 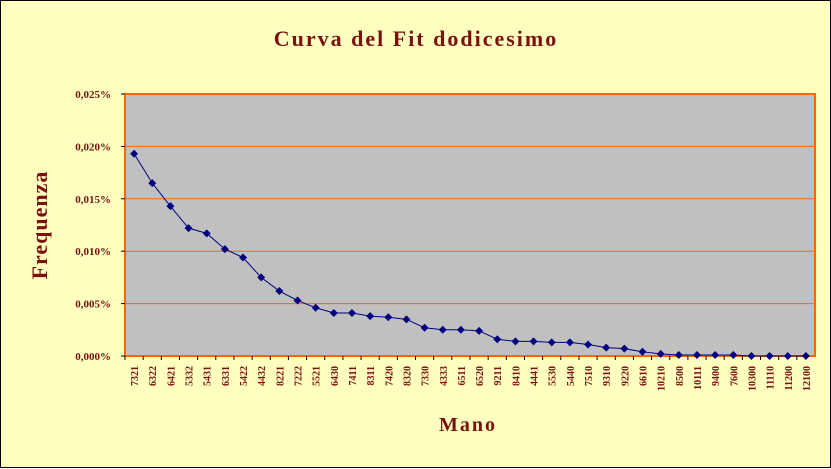 What do you see at coordinates (535, 376) in the screenshot?
I see `x-tick-label: 4441` at bounding box center [535, 376].